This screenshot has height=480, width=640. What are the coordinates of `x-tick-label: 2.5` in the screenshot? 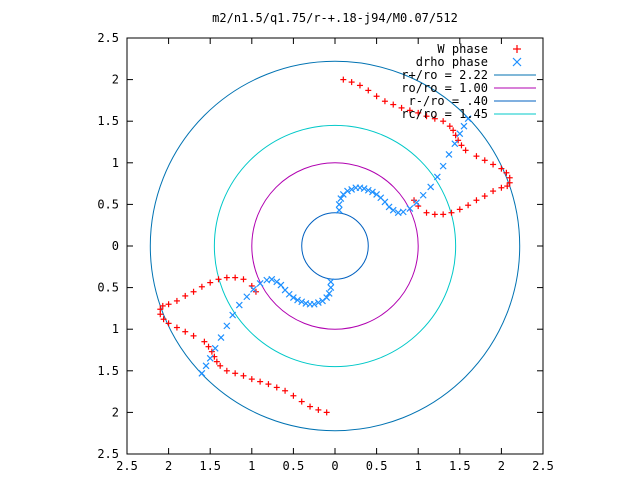 It's located at (127, 466).